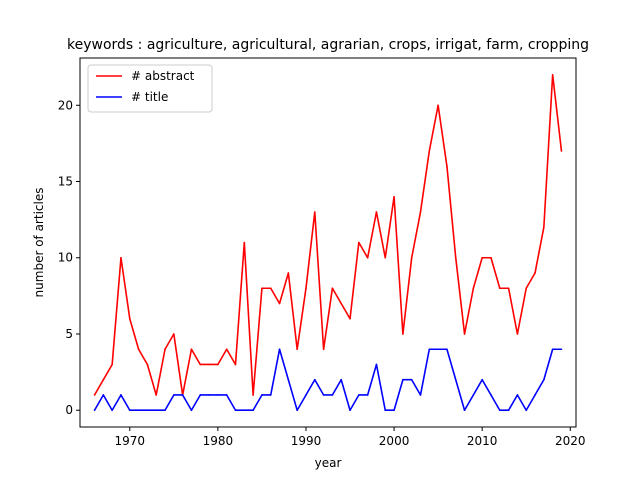 The image size is (640, 480). I want to click on x-tick-label: 1970, so click(130, 441).